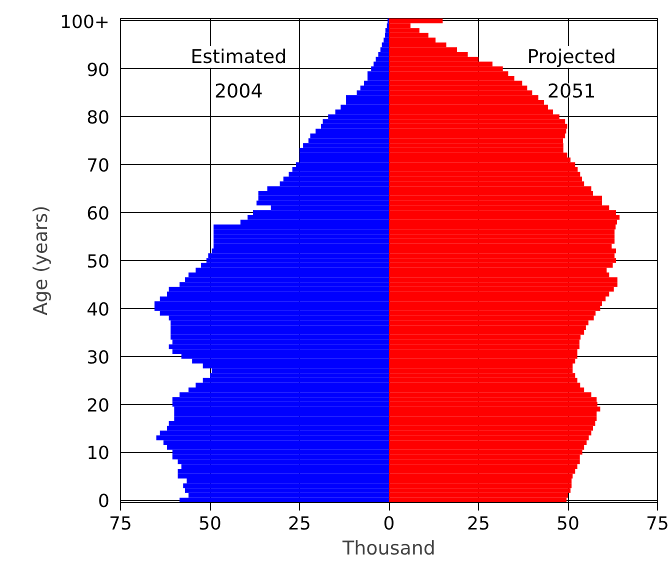 The width and height of the screenshot is (671, 582). Describe the element at coordinates (98, 405) in the screenshot. I see `y-tick-label: 20` at that location.